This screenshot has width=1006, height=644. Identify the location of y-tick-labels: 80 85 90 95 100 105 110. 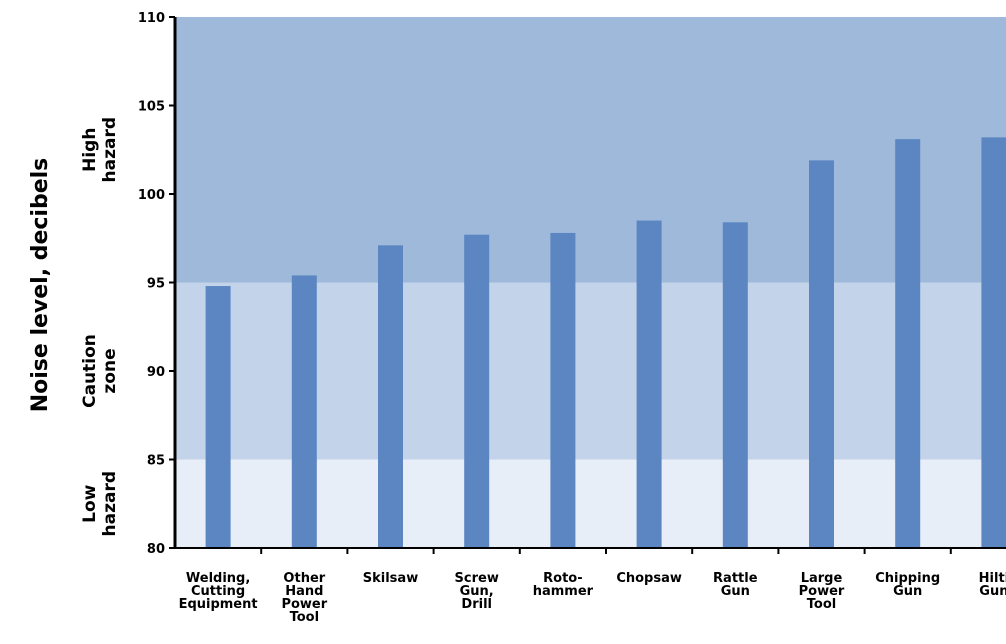
(151, 284).